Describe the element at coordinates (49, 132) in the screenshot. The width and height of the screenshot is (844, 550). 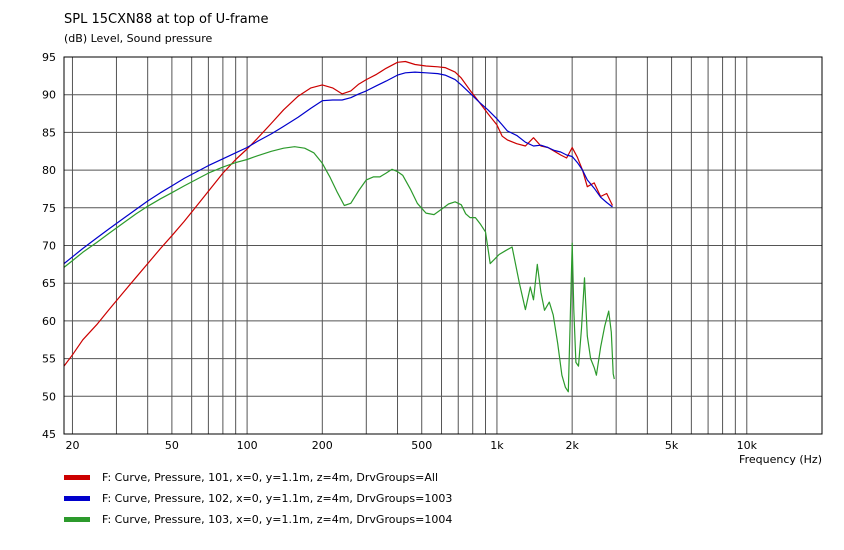
I see `y-tick-label: 85` at that location.